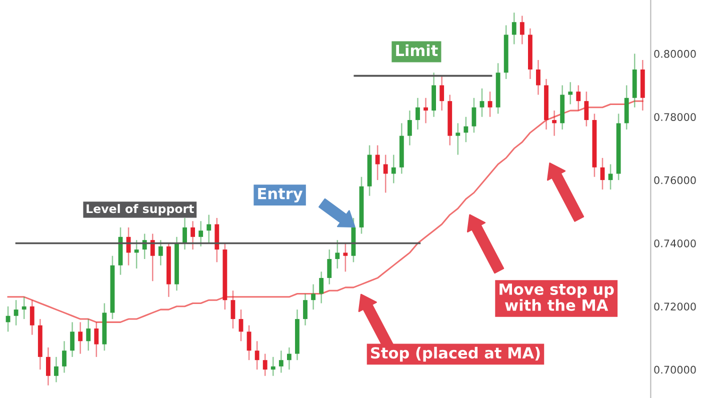 Image resolution: width=719 pixels, height=398 pixels. Describe the element at coordinates (140, 210) in the screenshot. I see `ref-line-label: Level of support` at that location.